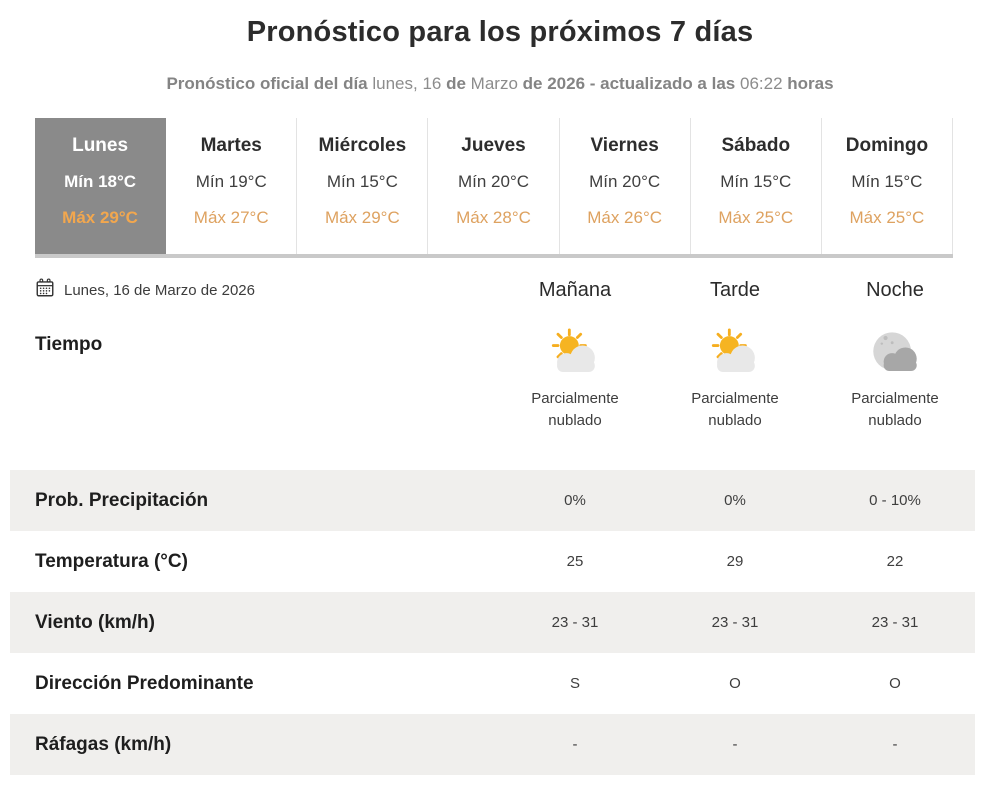 This screenshot has width=1000, height=797. Describe the element at coordinates (735, 683) in the screenshot. I see `row-value-tarde: O` at that location.